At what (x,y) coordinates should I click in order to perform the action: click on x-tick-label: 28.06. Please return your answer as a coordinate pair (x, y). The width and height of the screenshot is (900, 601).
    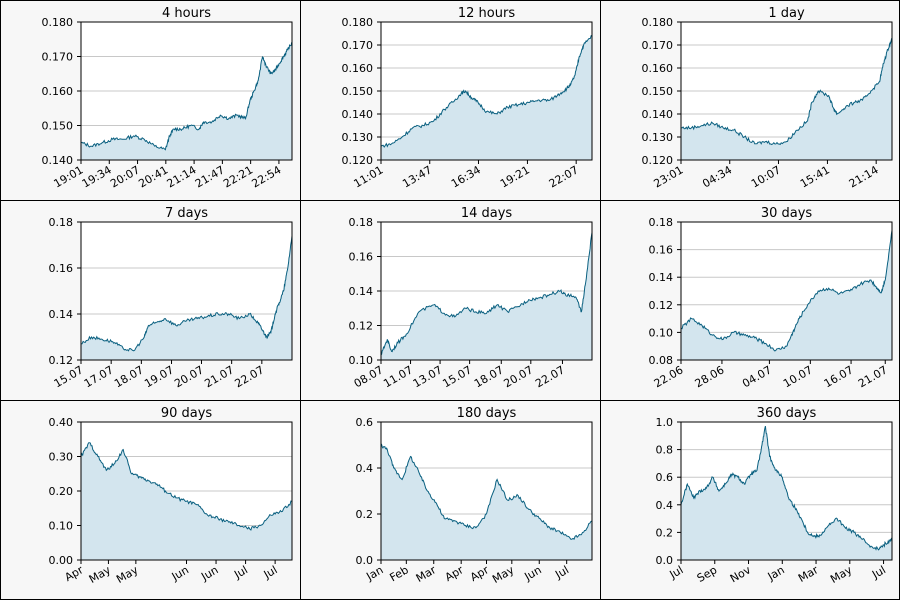
    Looking at the image, I should click on (710, 376).